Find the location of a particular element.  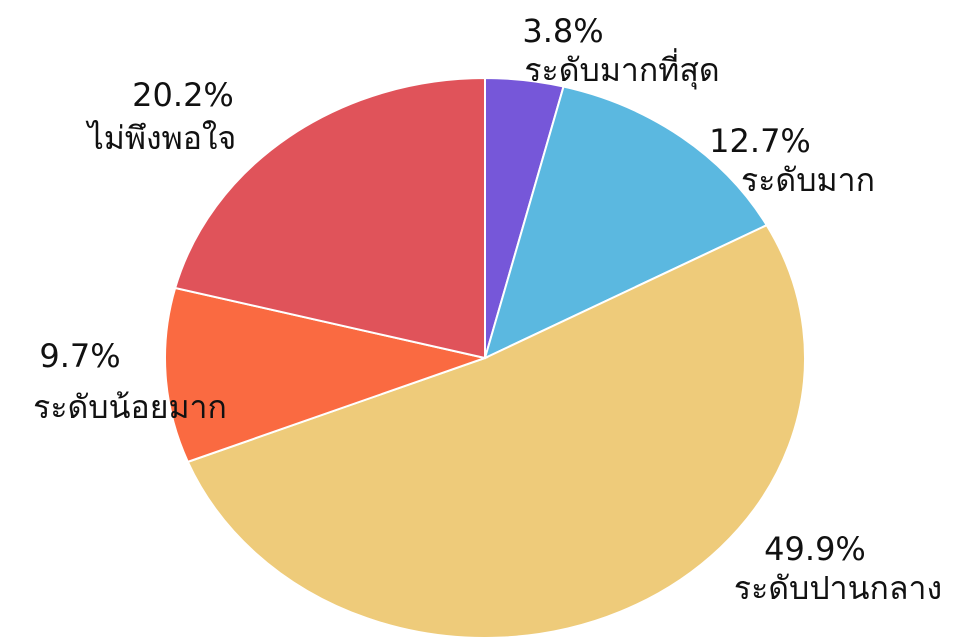

value-label: 49.9% is located at coordinates (815, 549).